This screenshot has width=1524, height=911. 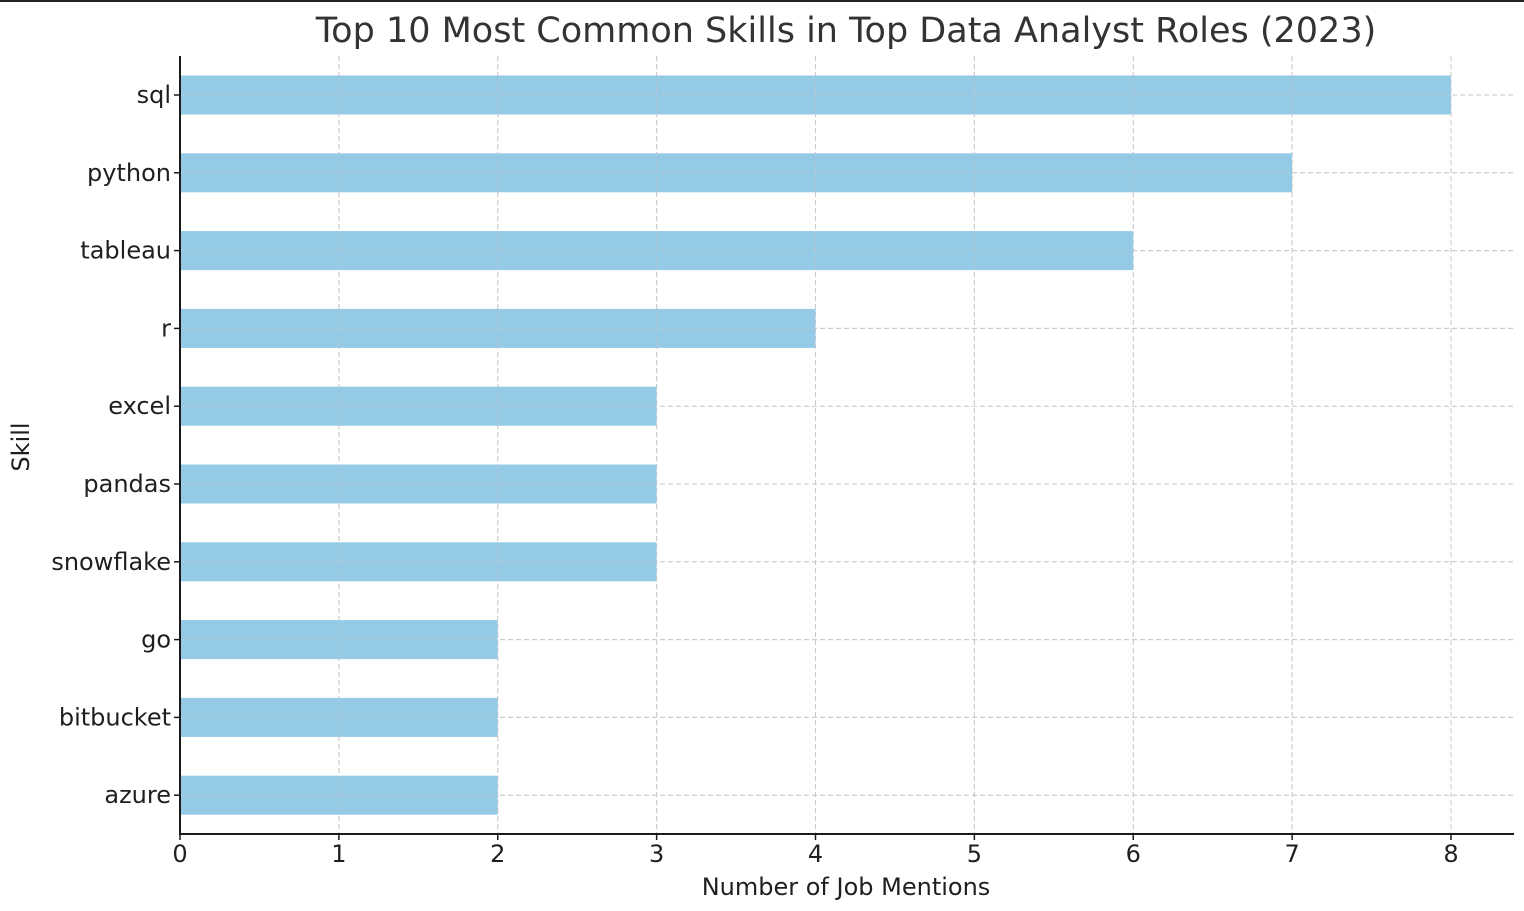 What do you see at coordinates (1291, 854) in the screenshot?
I see `x-tick-label: 7` at bounding box center [1291, 854].